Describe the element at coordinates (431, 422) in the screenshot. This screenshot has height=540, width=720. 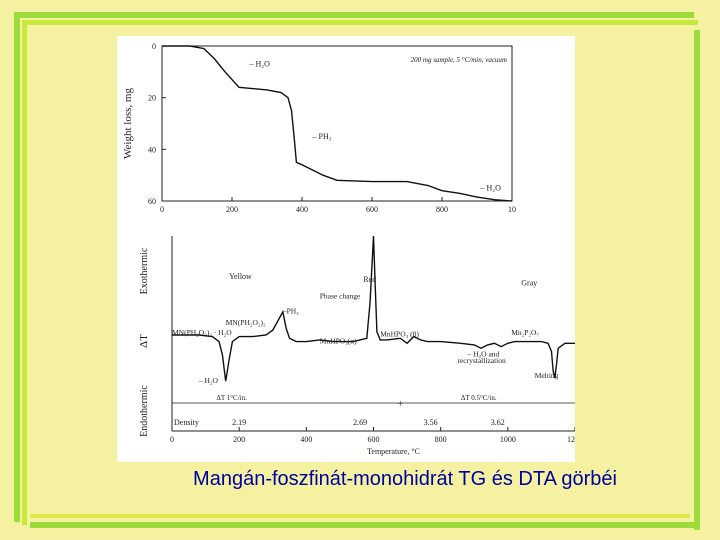
I see `dta-density-value: 3.56` at that location.